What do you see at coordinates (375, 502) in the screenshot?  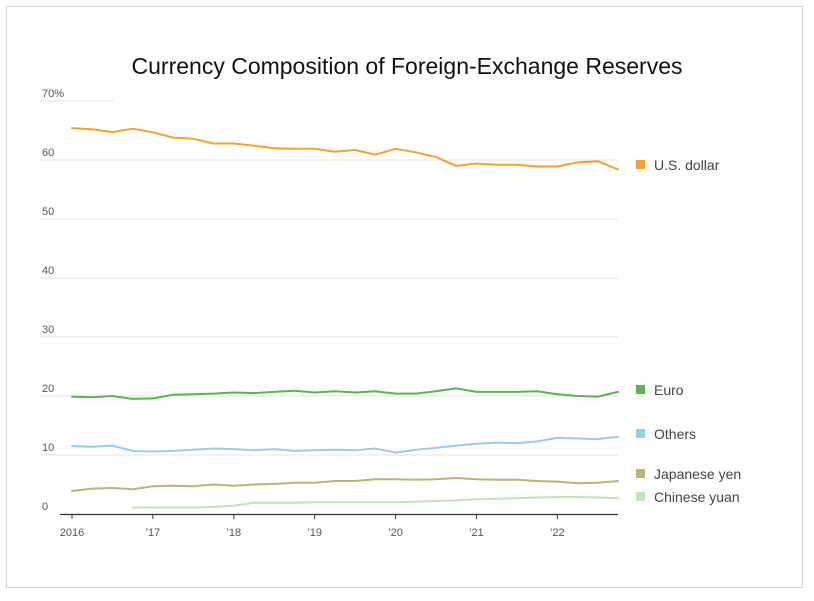 I see `series-line-chinese-yuan` at bounding box center [375, 502].